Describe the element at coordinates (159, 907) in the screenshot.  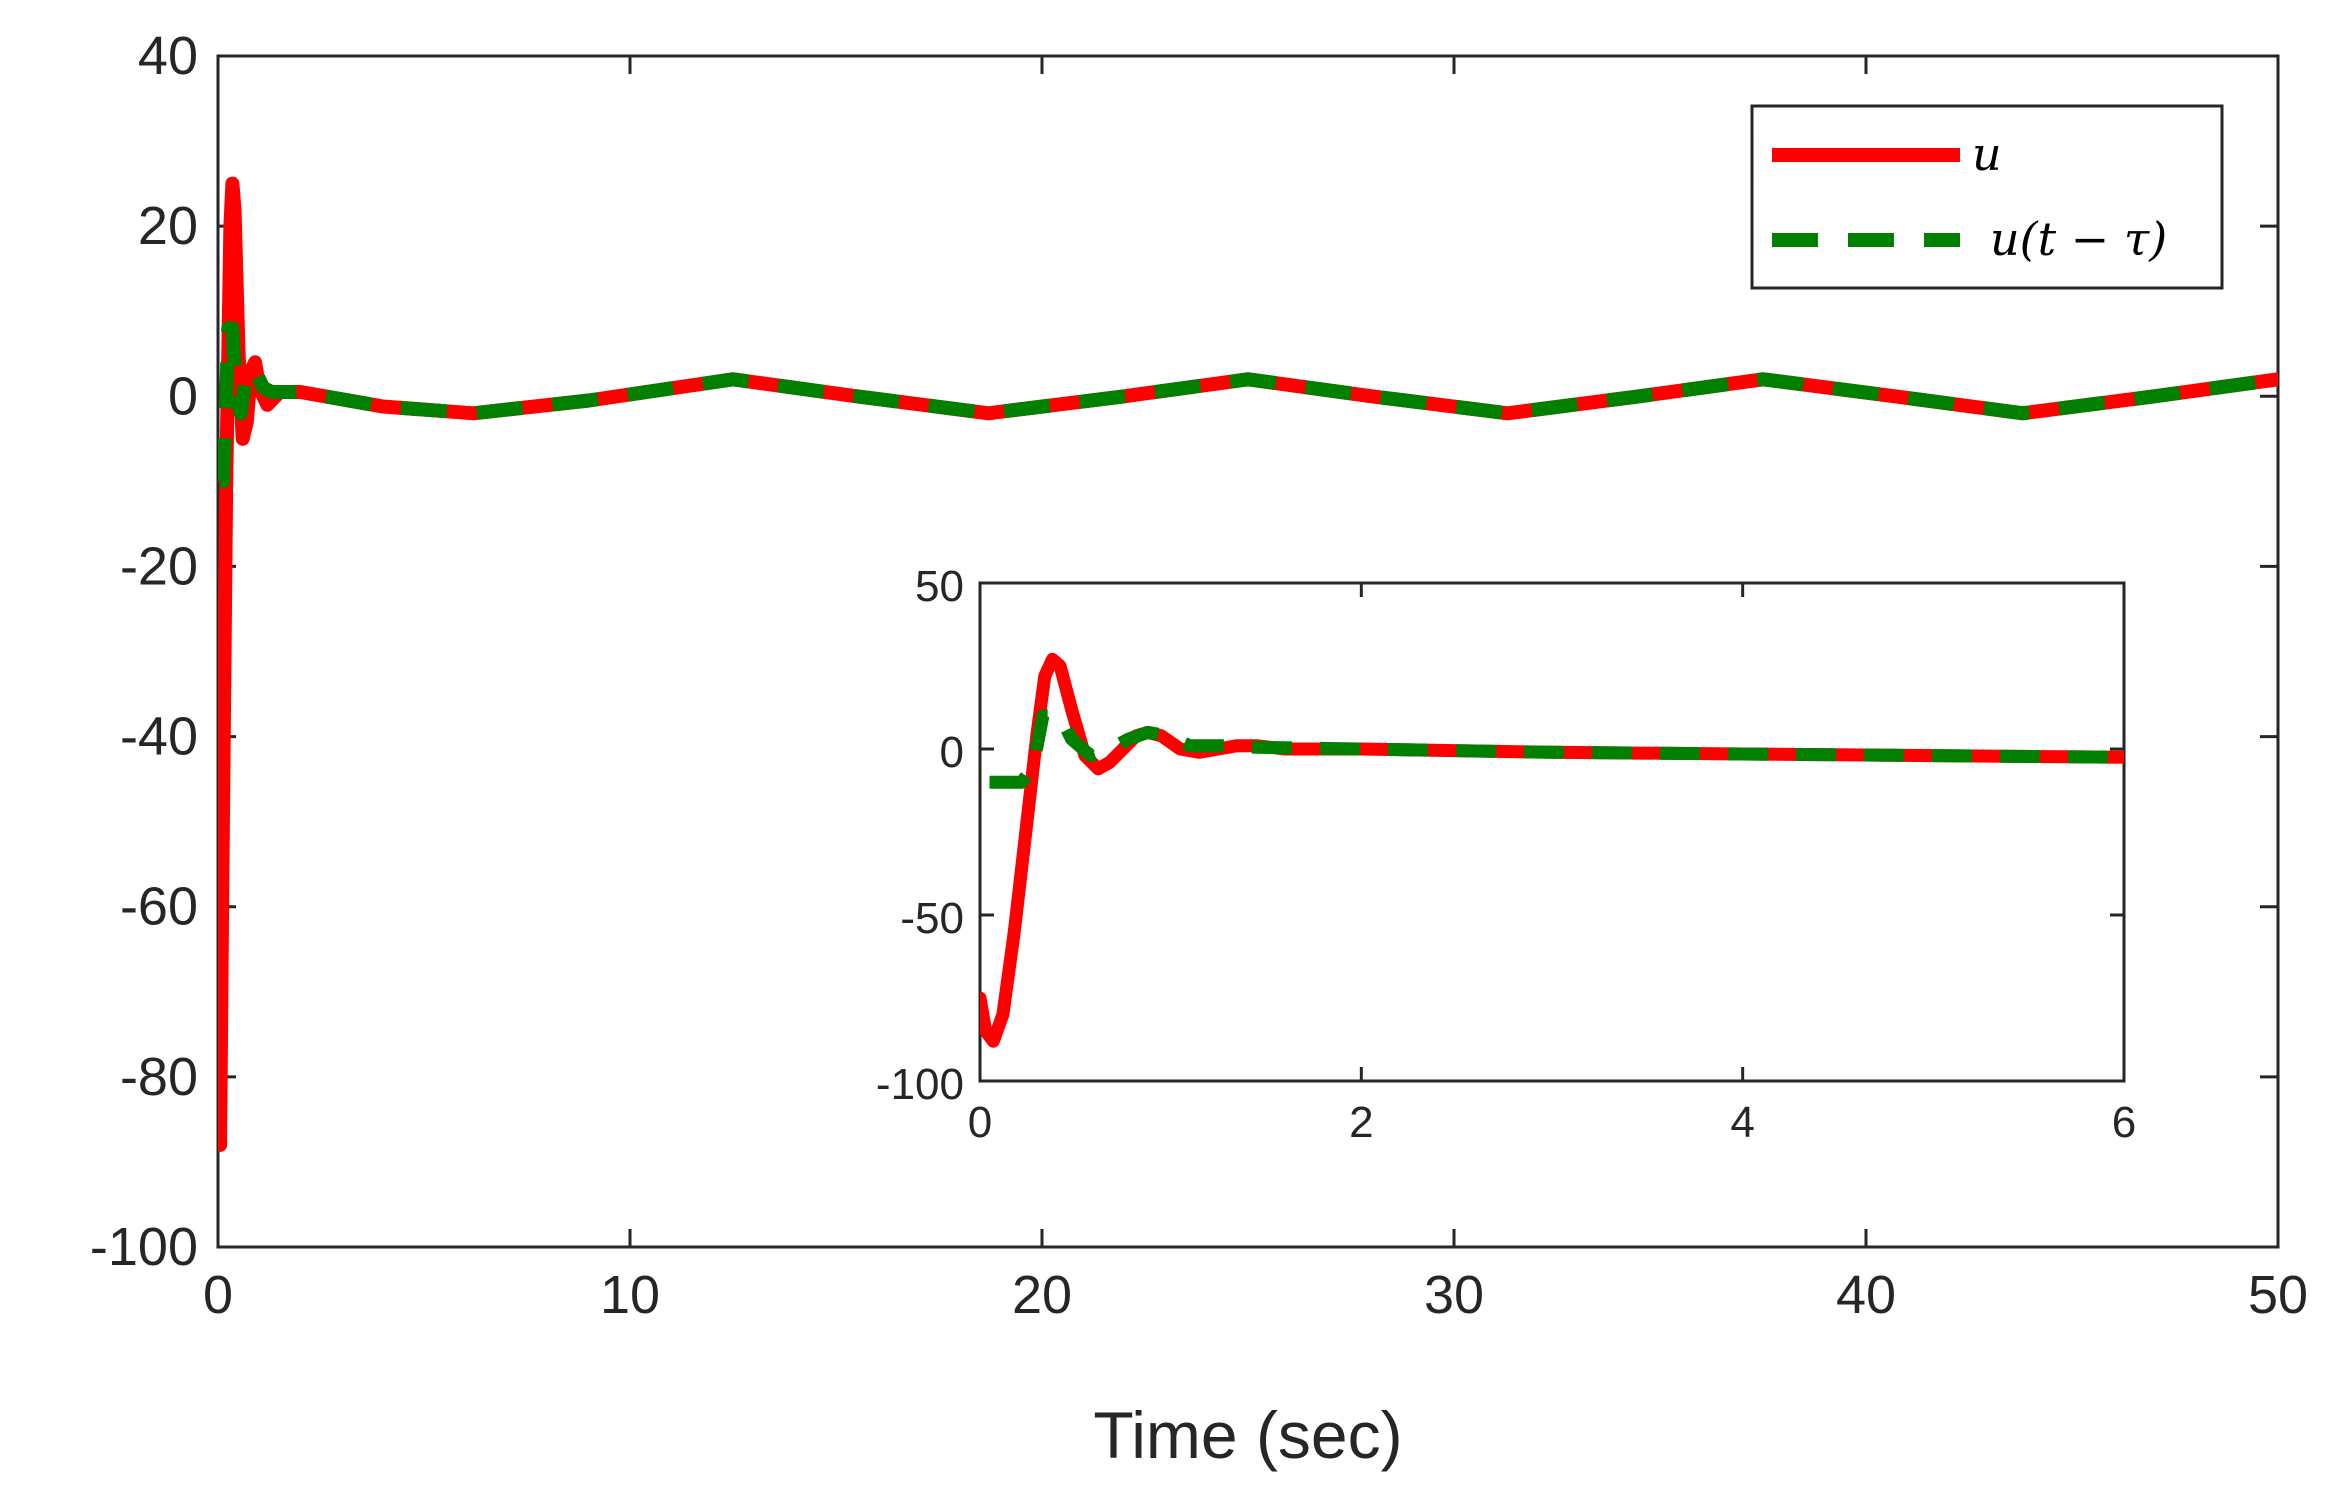
I see `main-y-tick-label: -60` at that location.